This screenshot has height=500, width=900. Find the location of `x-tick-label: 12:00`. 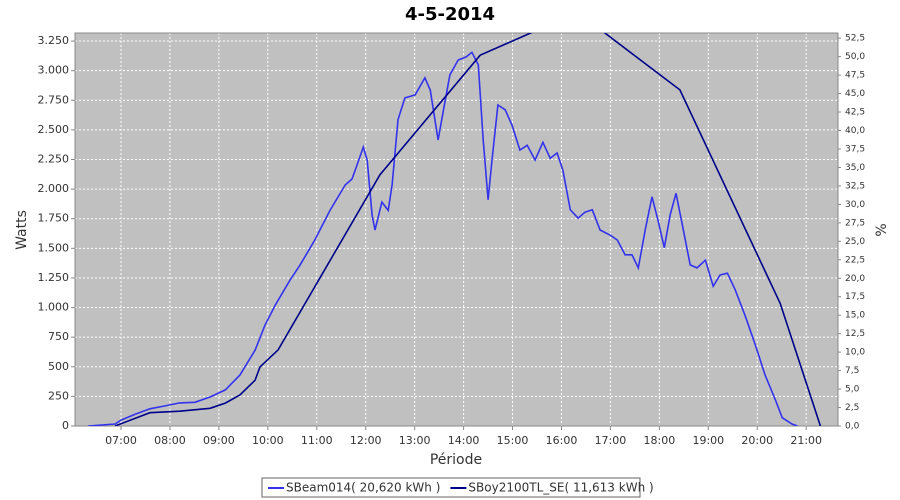

x-tick-label: 12:00 is located at coordinates (366, 440).